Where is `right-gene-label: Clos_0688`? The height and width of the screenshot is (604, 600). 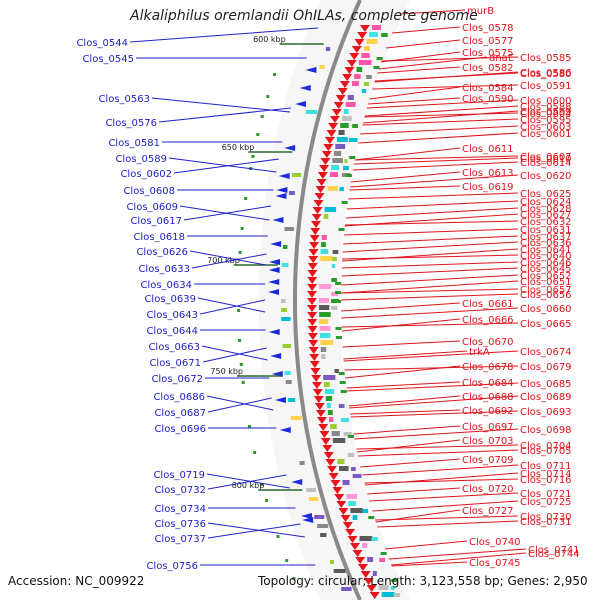
right-gene-label: Clos_0688 is located at coordinates (488, 397).